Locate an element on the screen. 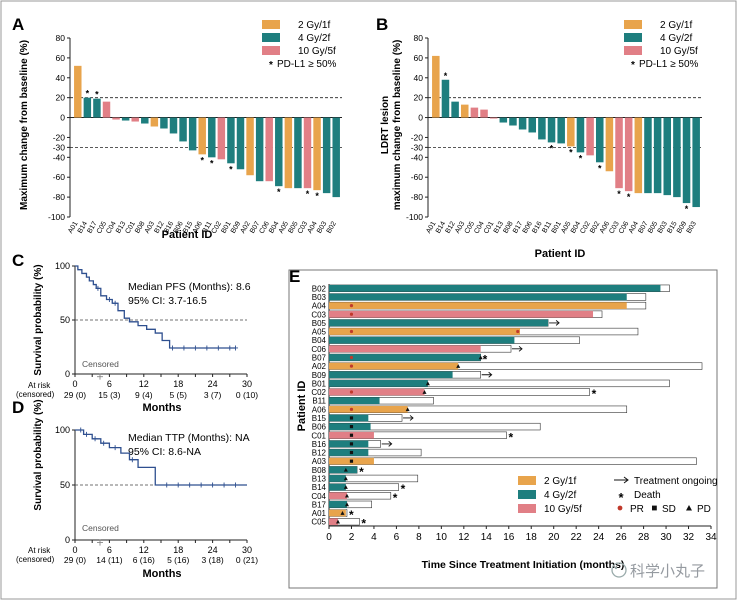  b-y-tick-label-0: 80 is located at coordinates (419, 38).